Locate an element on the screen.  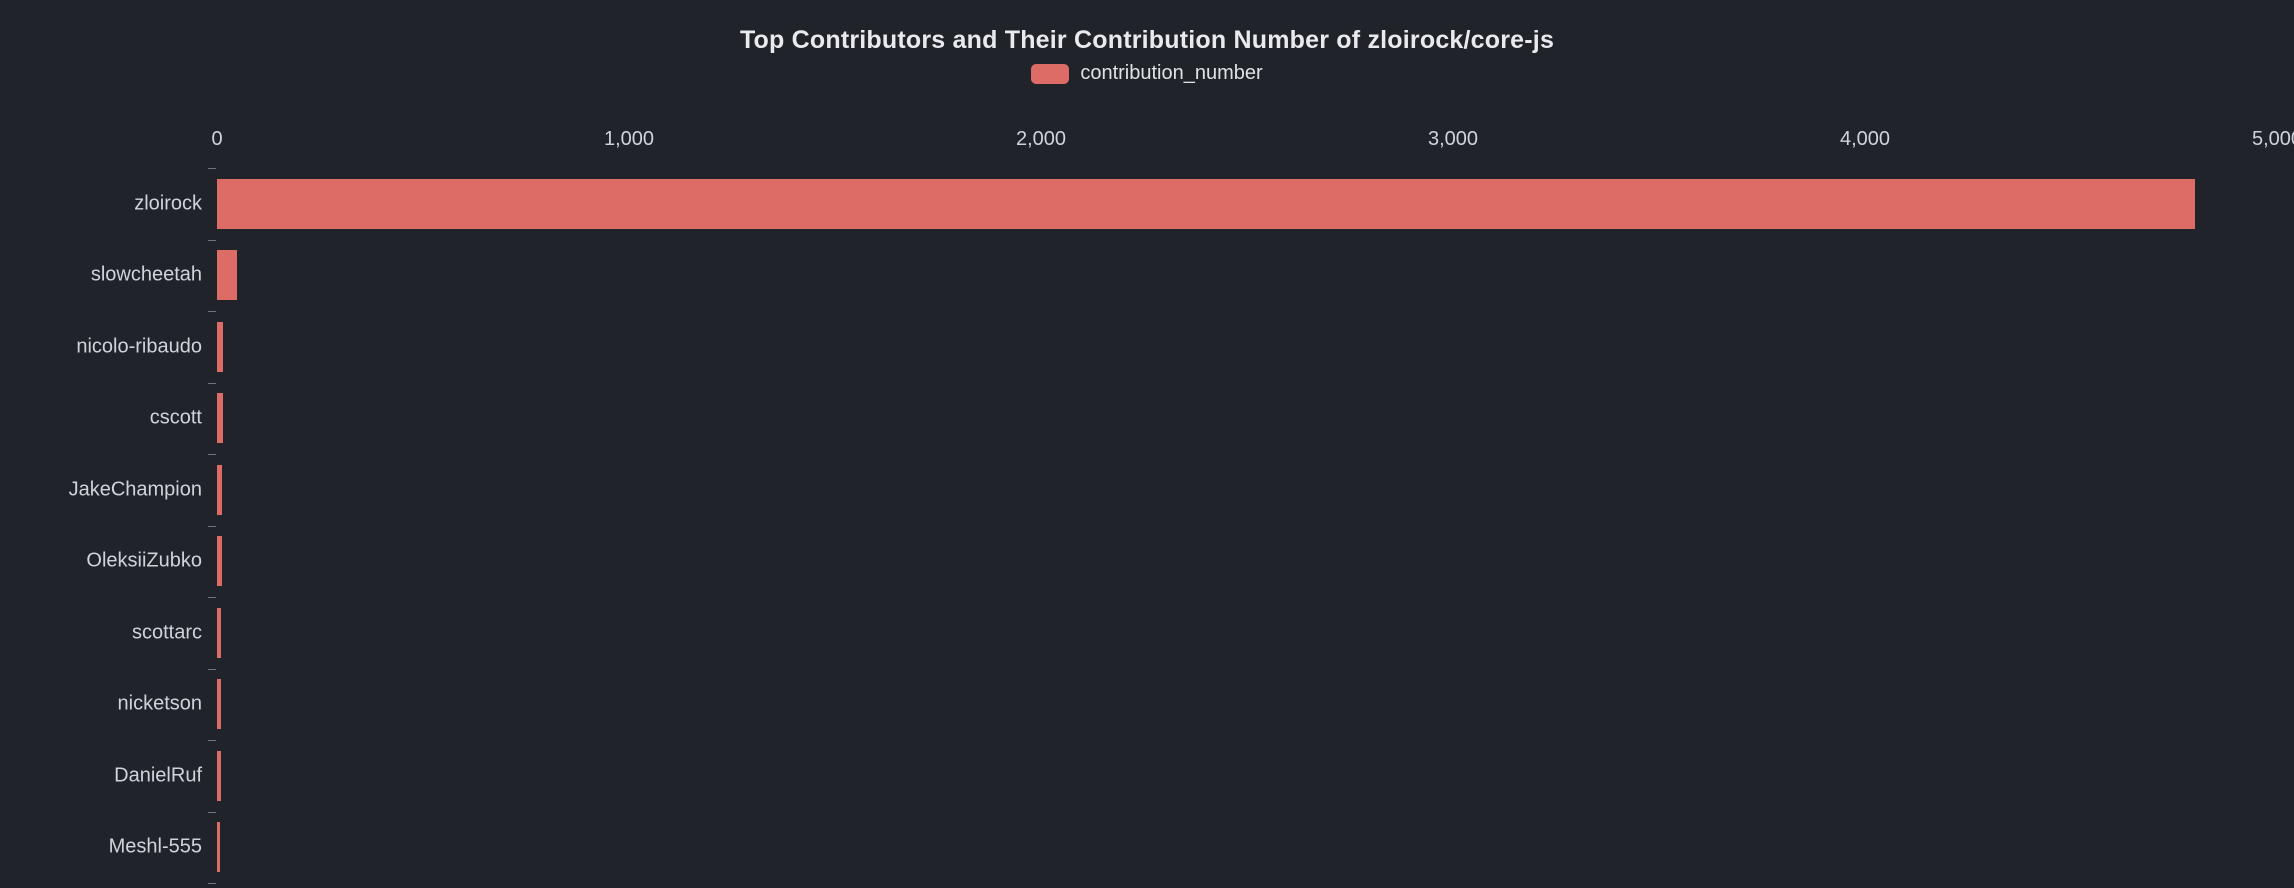
x-axis-tick-label: 4,000 is located at coordinates (1865, 139).